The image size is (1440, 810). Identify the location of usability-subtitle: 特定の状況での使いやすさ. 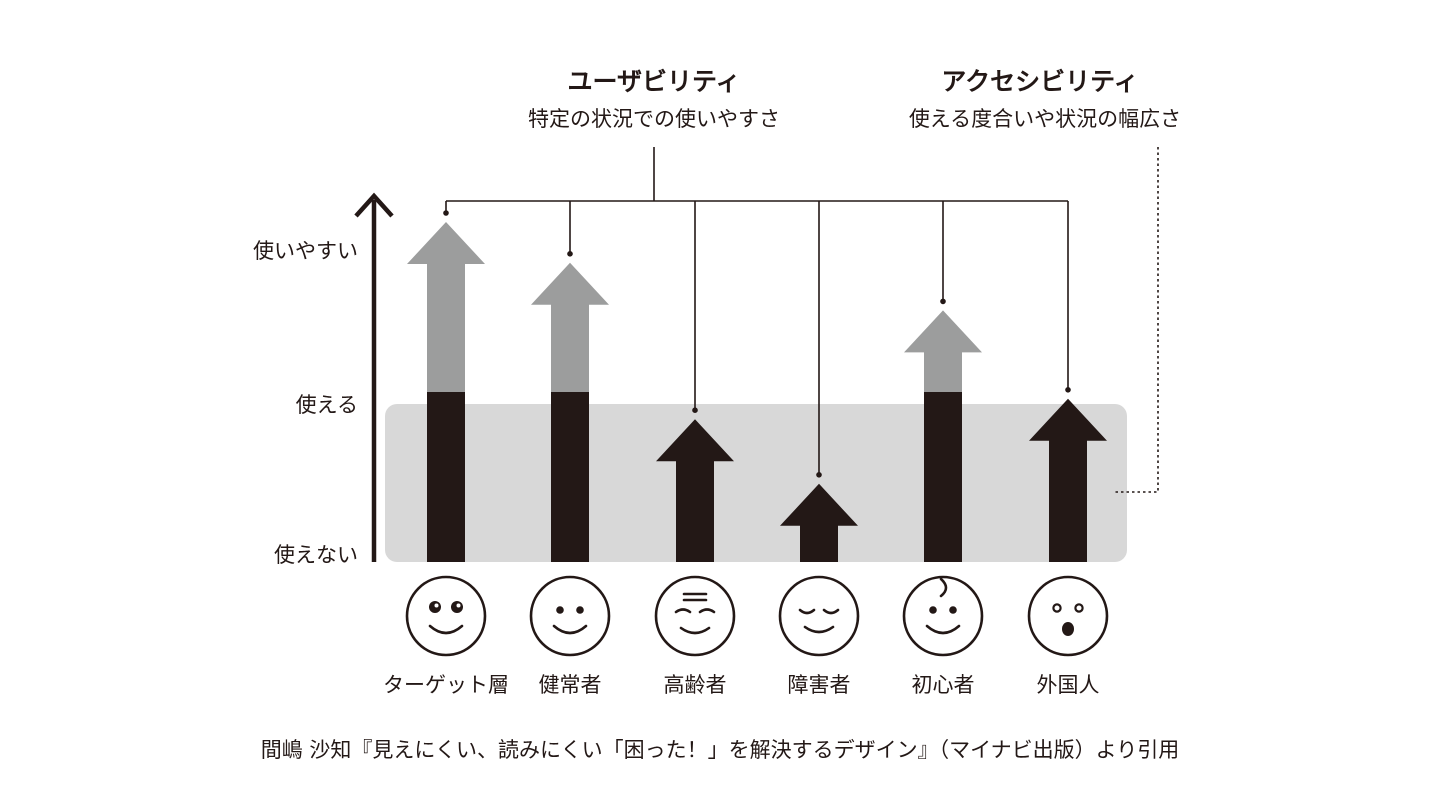
(654, 119).